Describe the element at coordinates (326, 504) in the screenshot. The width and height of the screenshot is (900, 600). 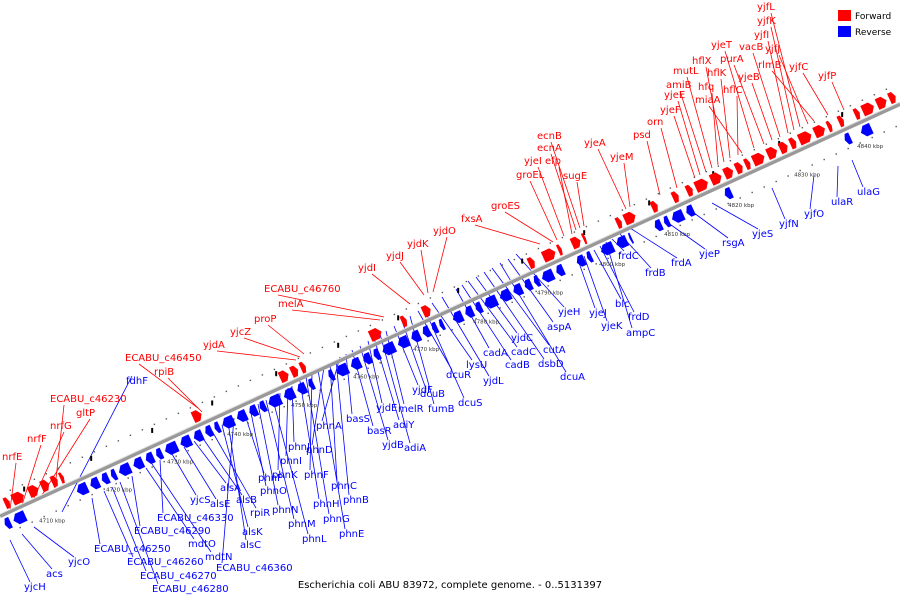
I see `reverse-gene-label: phnH` at that location.